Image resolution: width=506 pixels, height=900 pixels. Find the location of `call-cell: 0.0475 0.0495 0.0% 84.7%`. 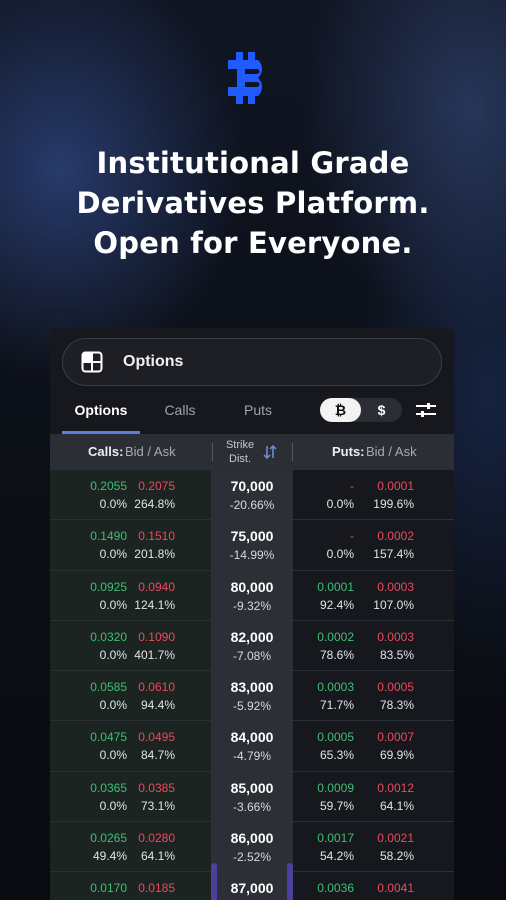

call-cell: 0.0475 0.0495 0.0% 84.7% is located at coordinates (130, 746).